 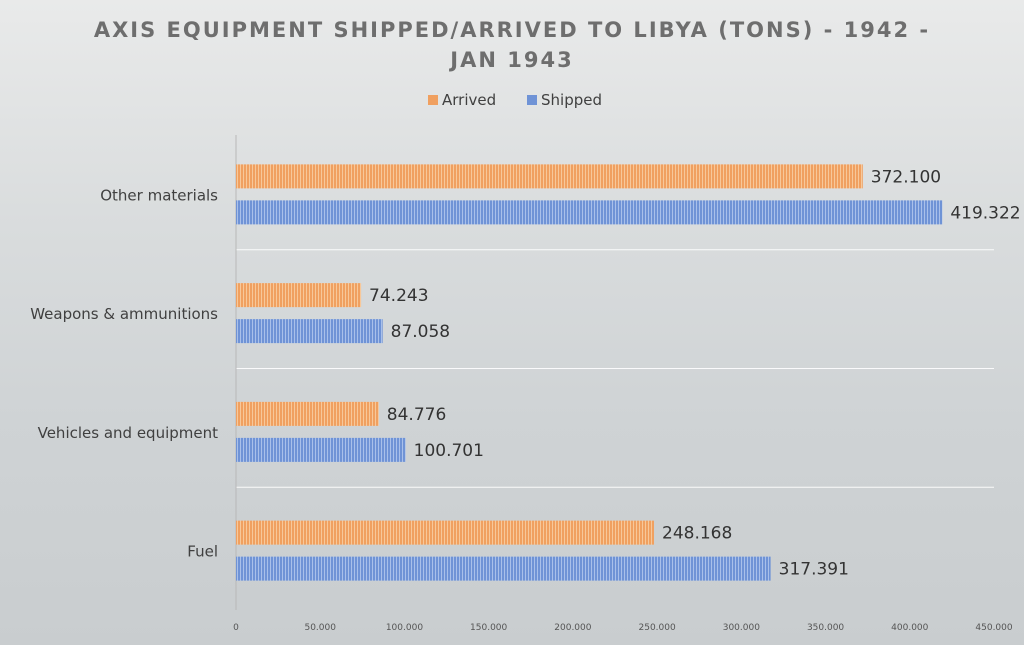 I want to click on x-tick-label: 350.000, so click(x=825, y=628).